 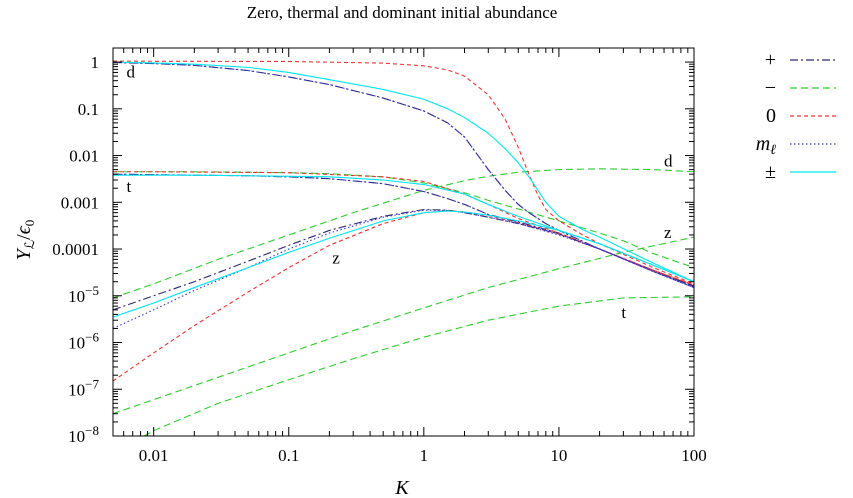 I want to click on x-tick-label: 100, so click(x=694, y=455).